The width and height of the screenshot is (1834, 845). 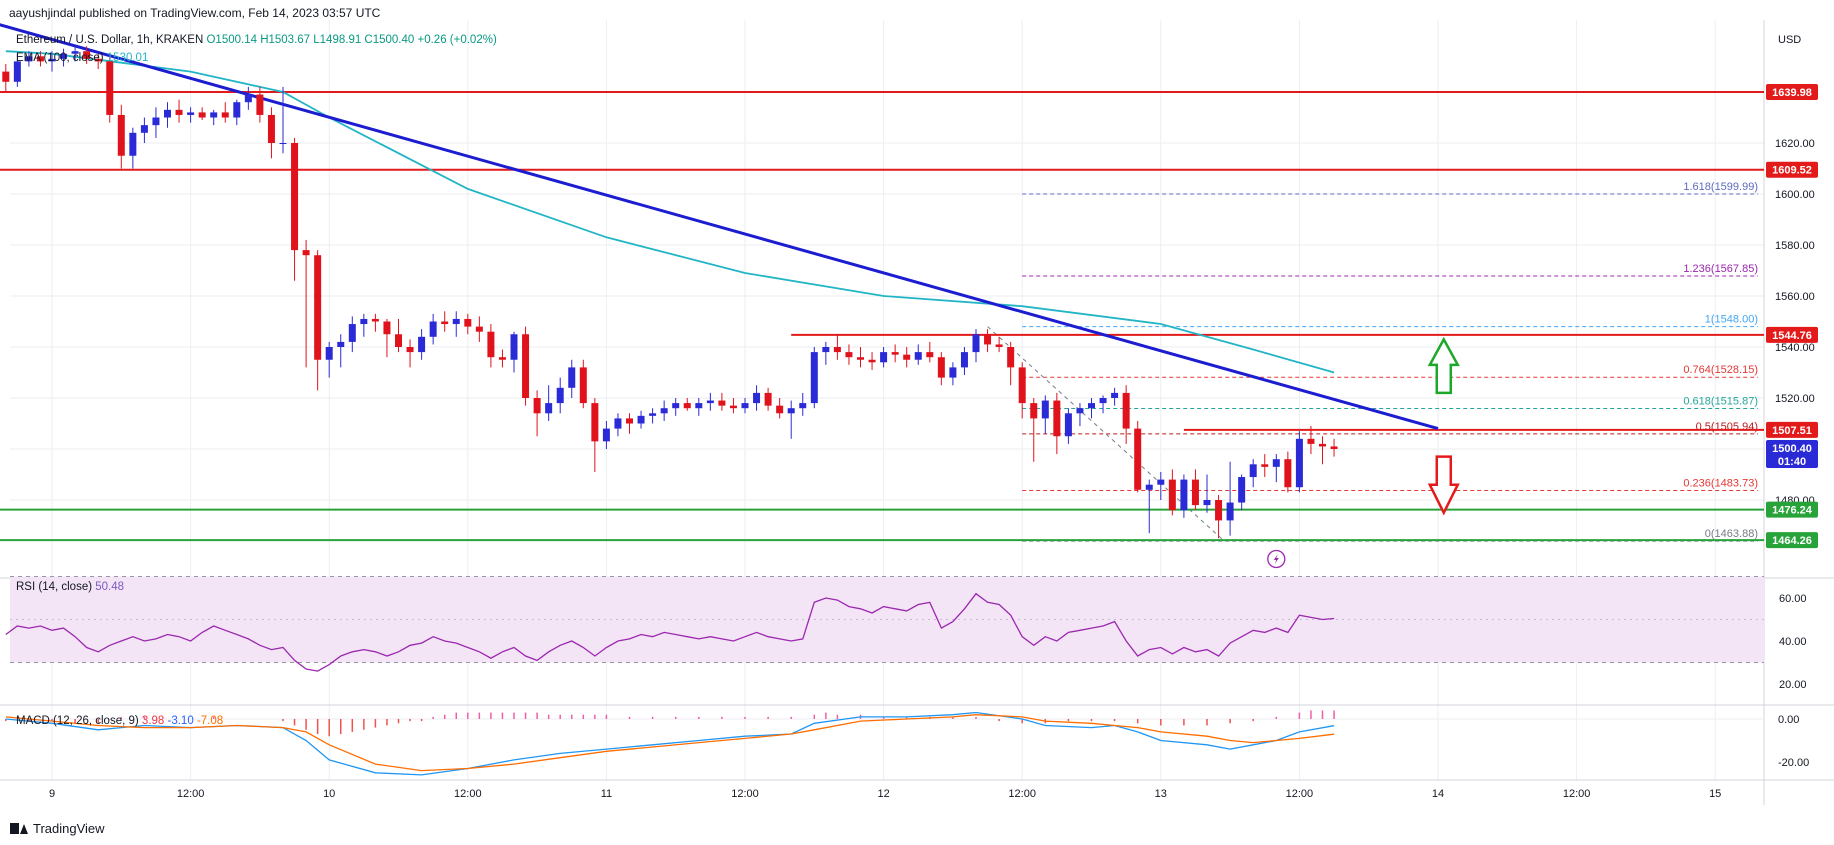 What do you see at coordinates (119, 721) in the screenshot?
I see `macd-legend: MACD (12, 26, close, 9) 3.98 -3.10 -7.08` at bounding box center [119, 721].